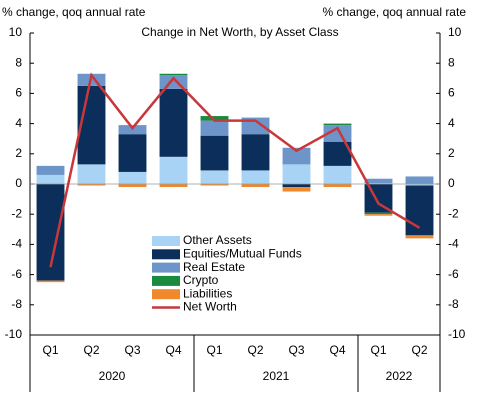 This screenshot has height=413, width=480. Describe the element at coordinates (210, 307) in the screenshot. I see `legend-label: Net Worth` at that location.